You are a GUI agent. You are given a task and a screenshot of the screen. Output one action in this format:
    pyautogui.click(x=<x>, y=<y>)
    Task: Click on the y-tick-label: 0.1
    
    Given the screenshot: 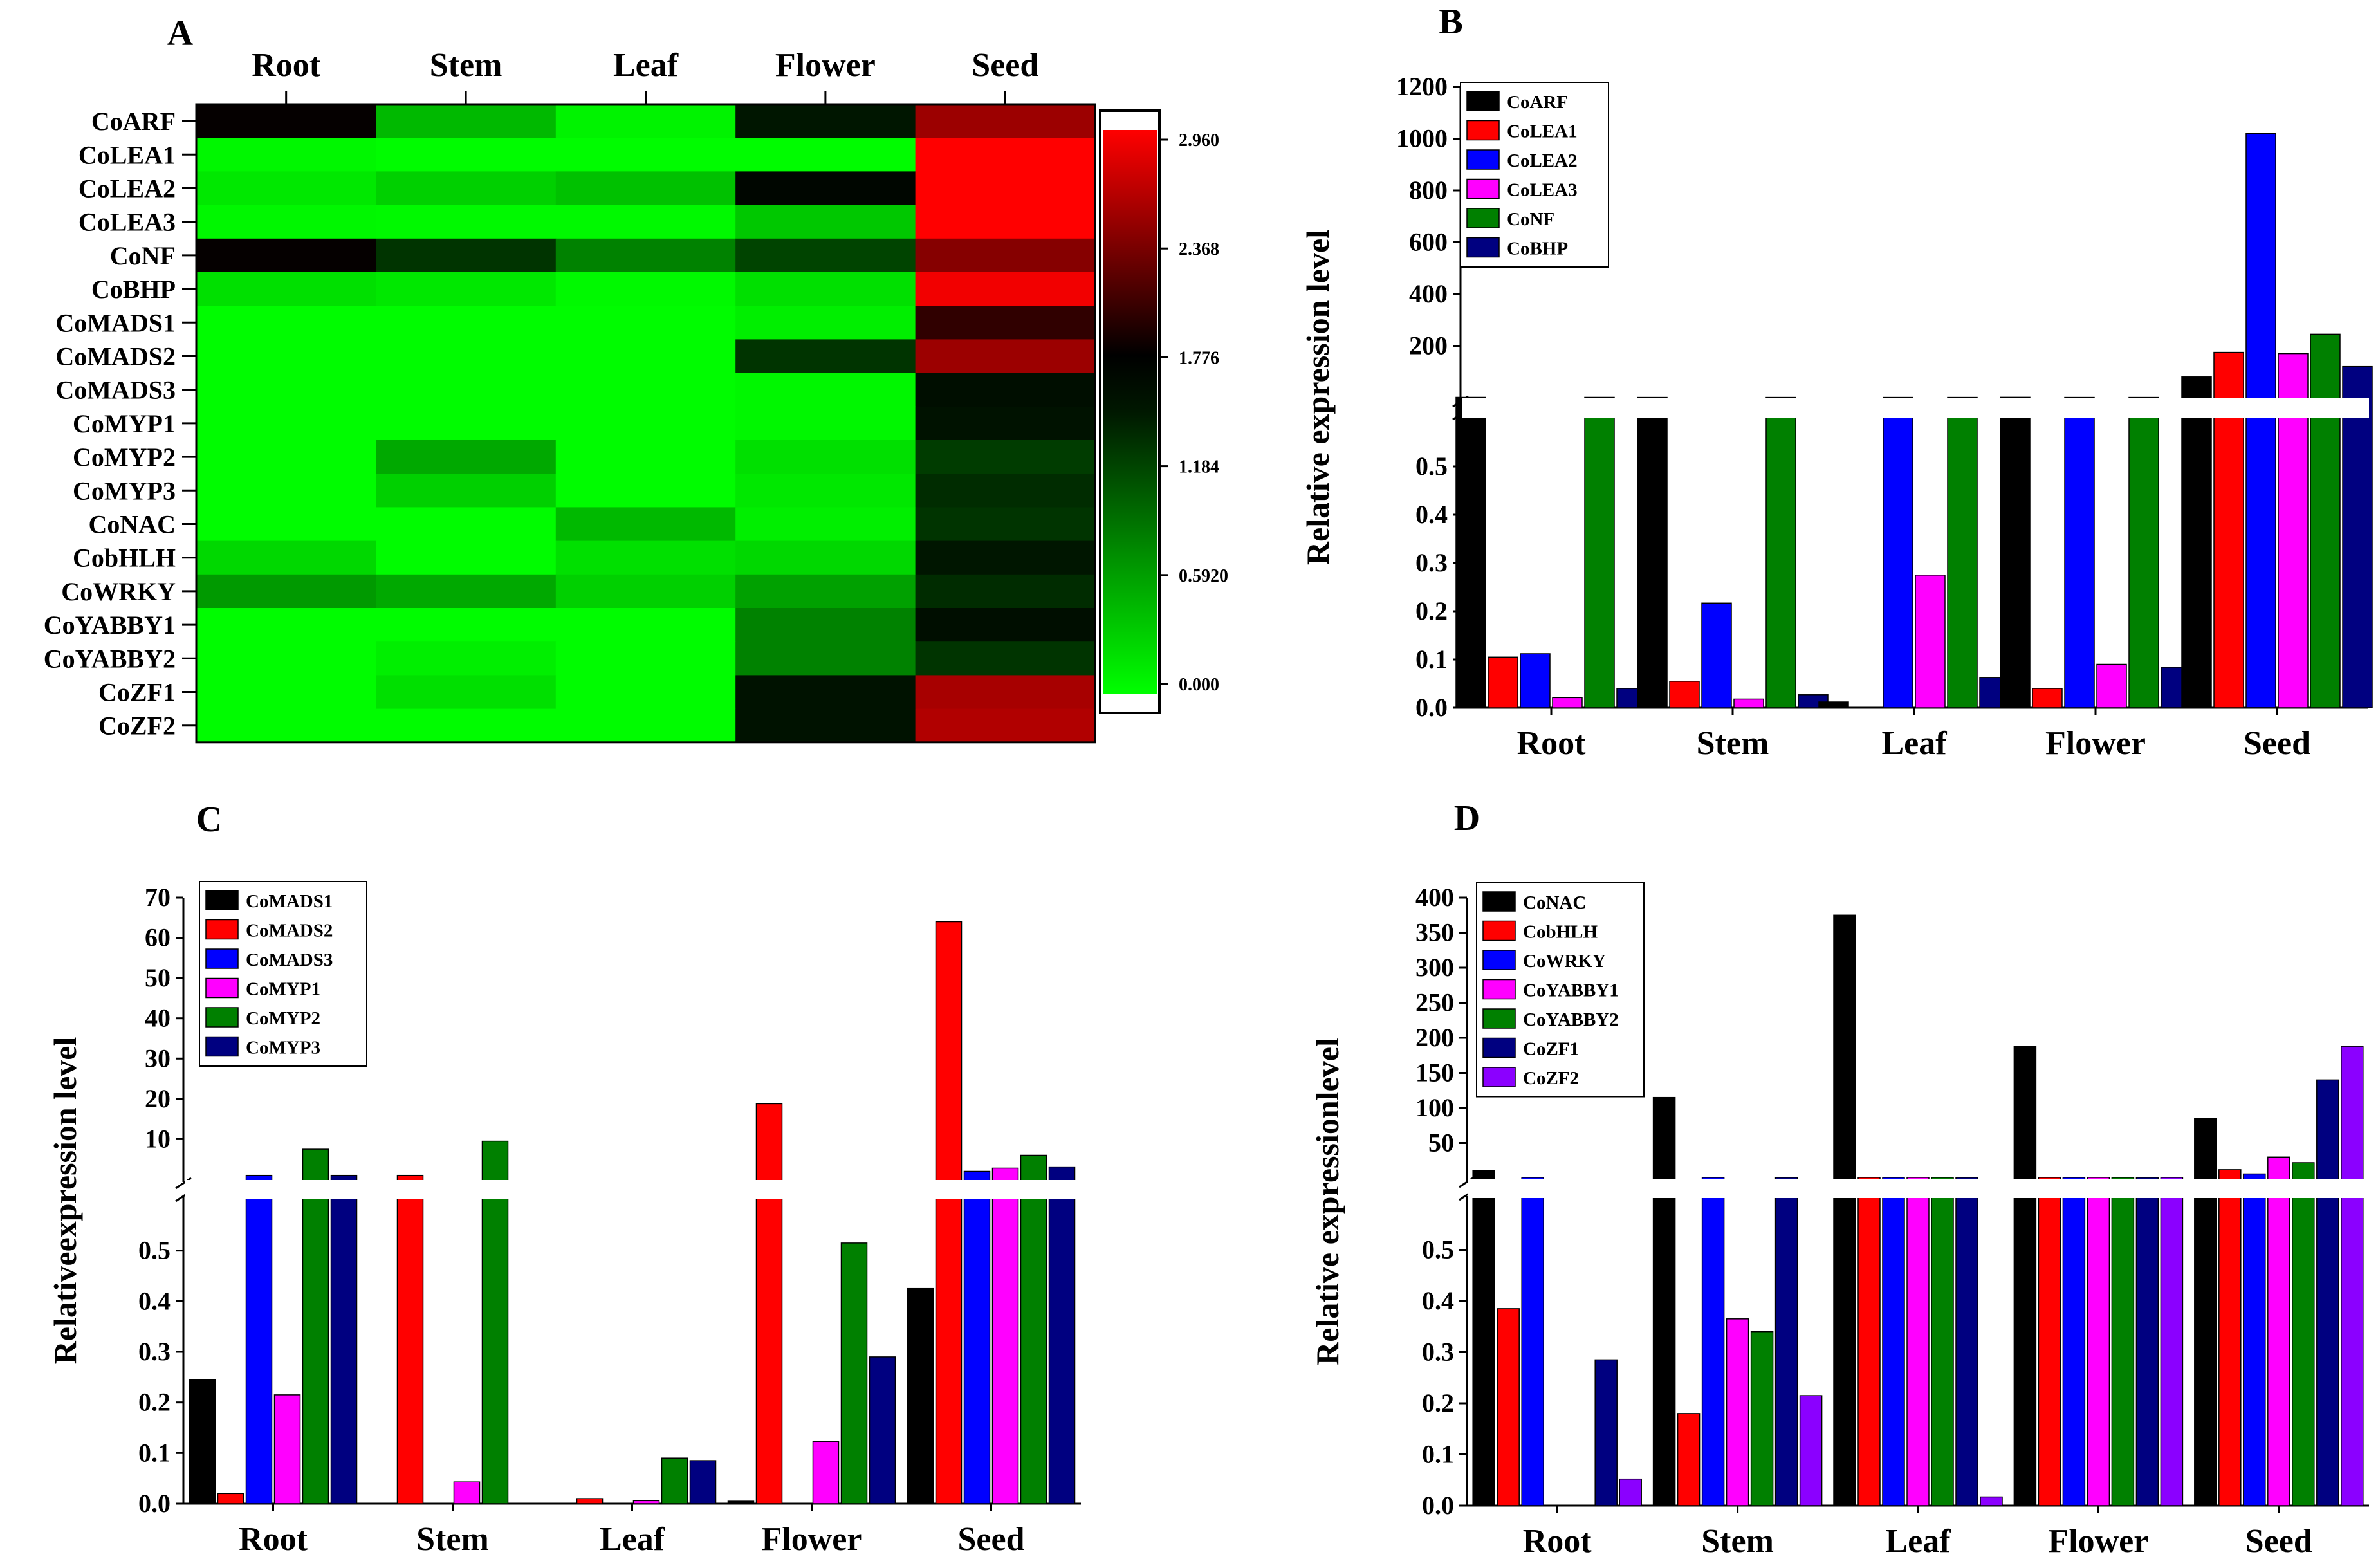 What is the action you would take?
    pyautogui.click(x=1431, y=660)
    